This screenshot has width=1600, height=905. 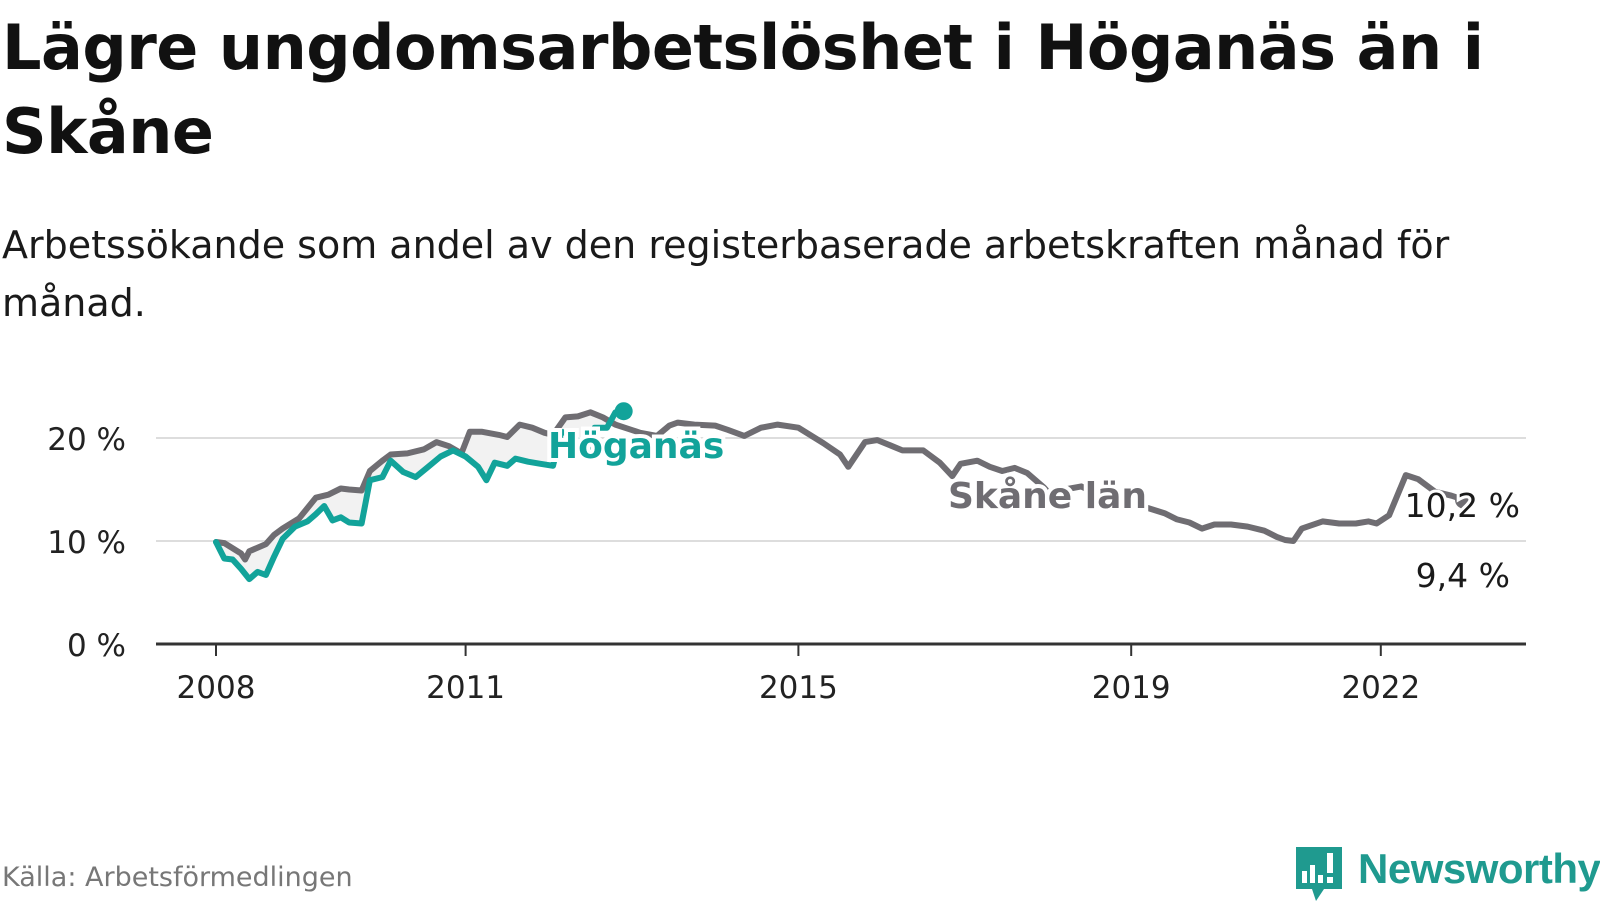 What do you see at coordinates (1463, 575) in the screenshot?
I see `end-label-hoganas: 9,4 %` at bounding box center [1463, 575].